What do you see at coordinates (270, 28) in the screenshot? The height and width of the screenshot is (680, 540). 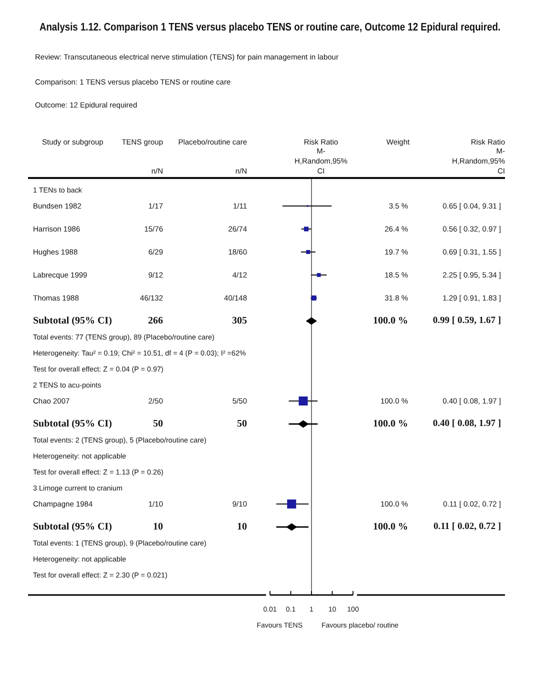 I see `chart-title: Analysis 1.12. Comparison 1 TENS versus placebo TENS or routine care, Outcome 12 Epidural required.` at bounding box center [270, 28].